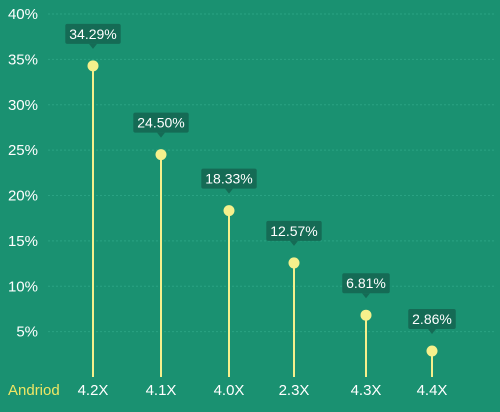  I want to click on x-axis-ticks: 4.2X 4.1X 4.0X 2.3X 4.3X 4.4X, so click(263, 390).